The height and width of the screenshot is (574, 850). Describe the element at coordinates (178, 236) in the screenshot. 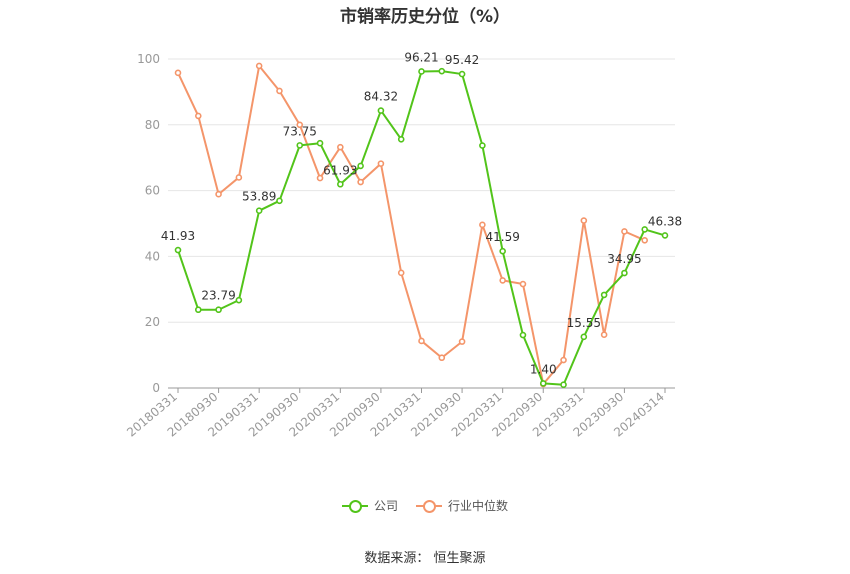

I see `data-label: 41.93` at that location.